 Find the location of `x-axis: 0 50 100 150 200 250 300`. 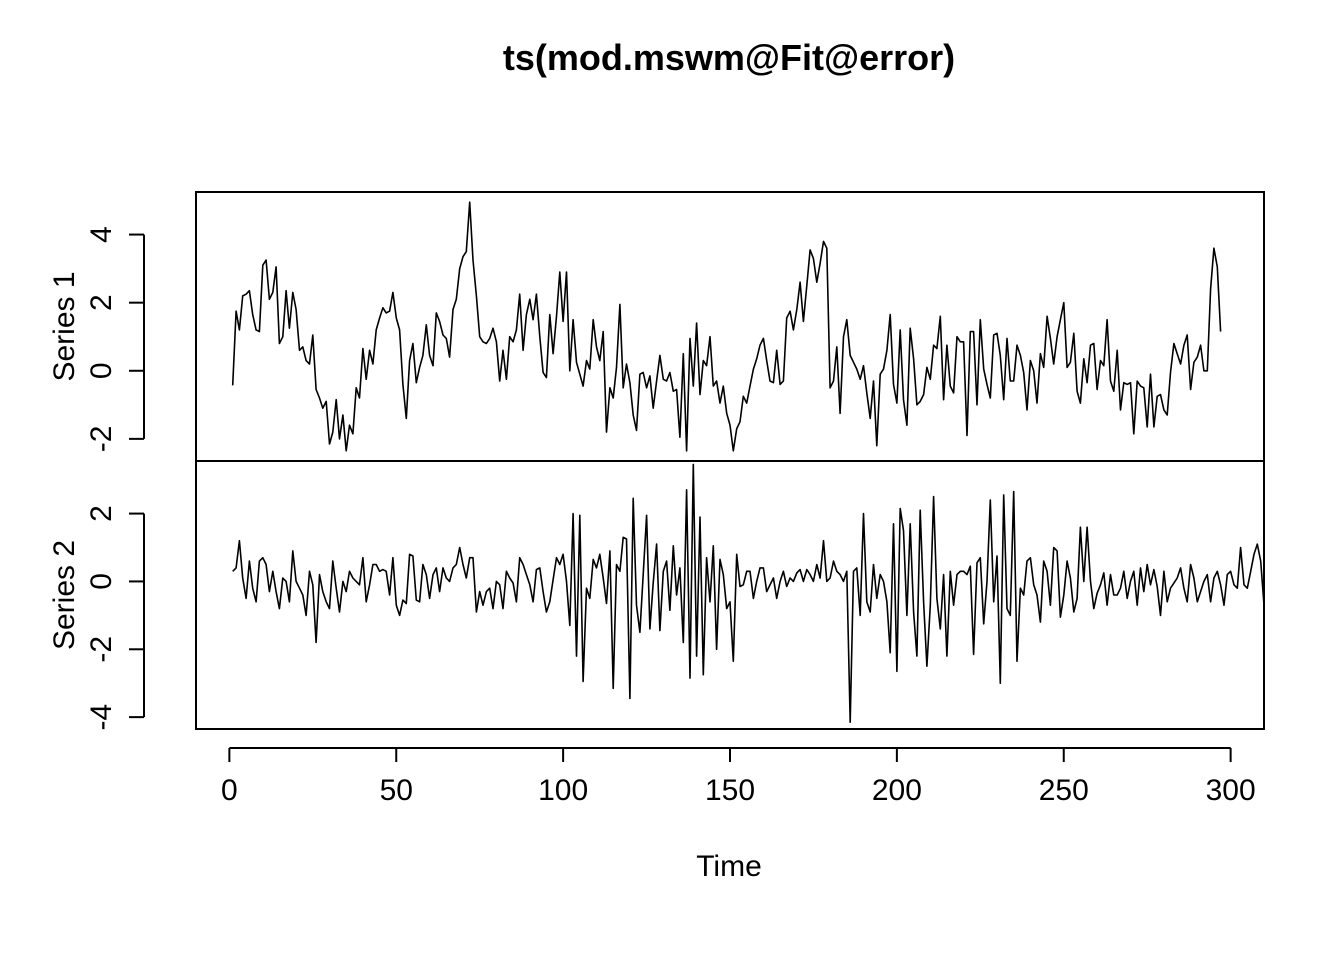

x-axis: 0 50 100 150 200 250 300 is located at coordinates (738, 777).